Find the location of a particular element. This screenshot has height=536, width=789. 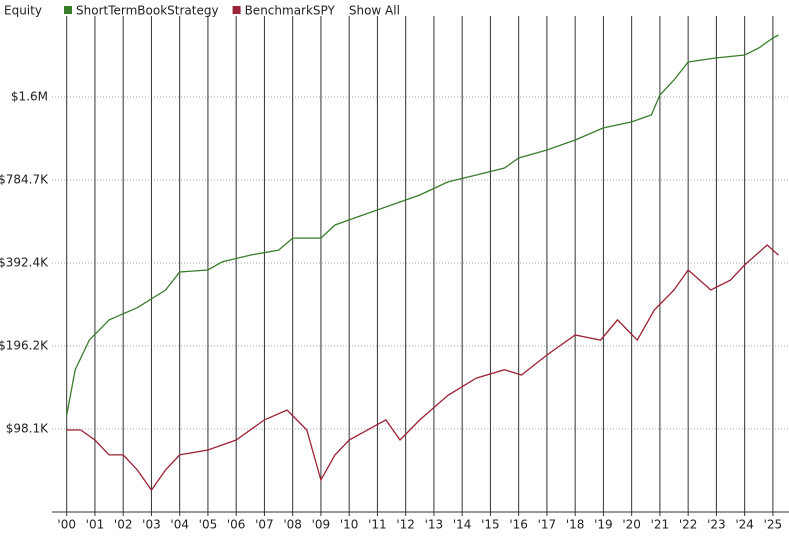

x-tick-label: '09 is located at coordinates (321, 525).